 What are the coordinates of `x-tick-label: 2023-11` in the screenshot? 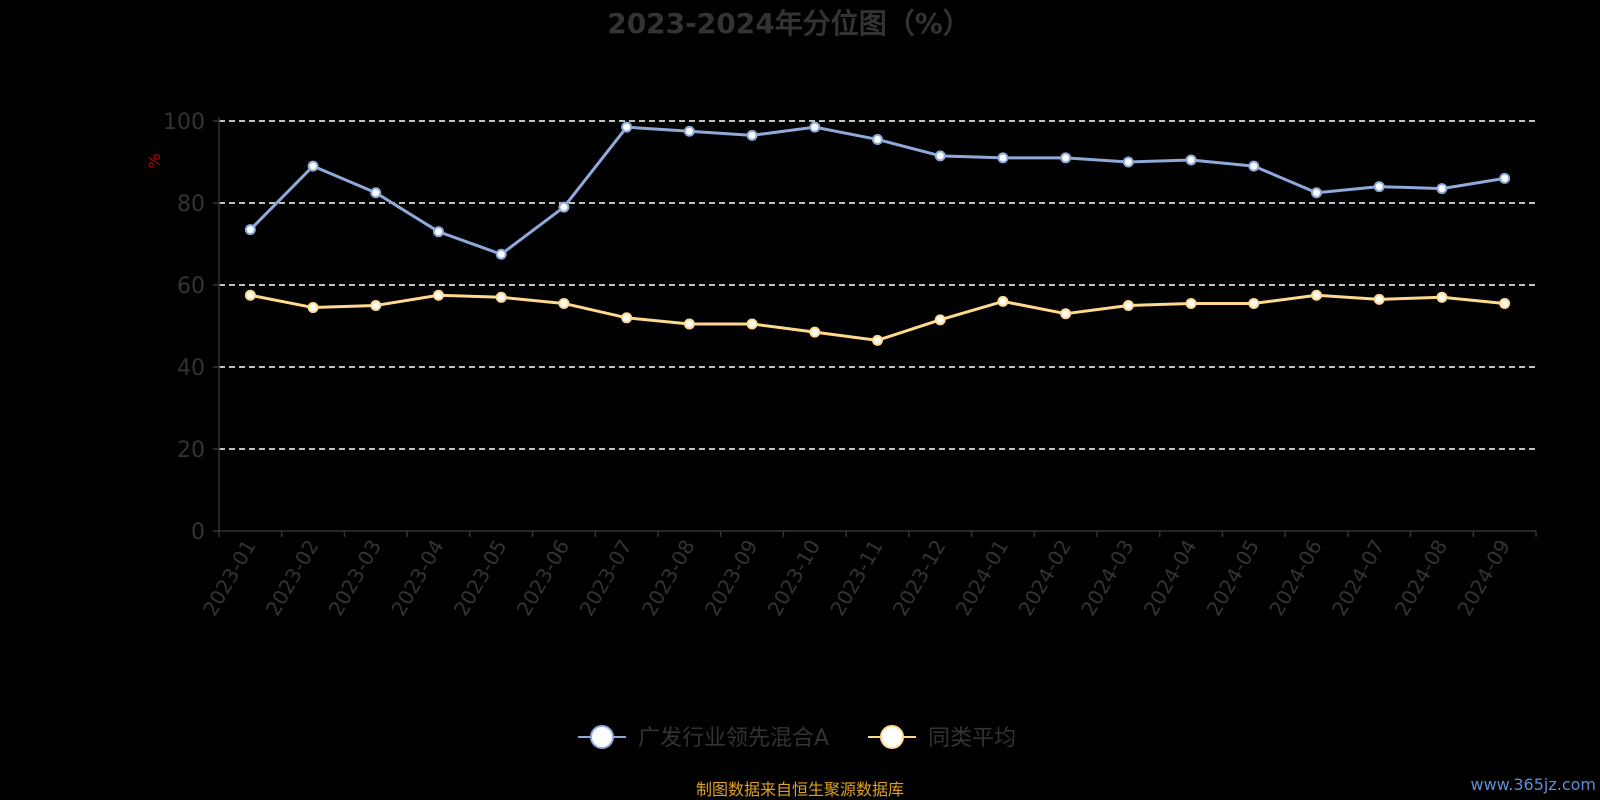 It's located at (856, 578).